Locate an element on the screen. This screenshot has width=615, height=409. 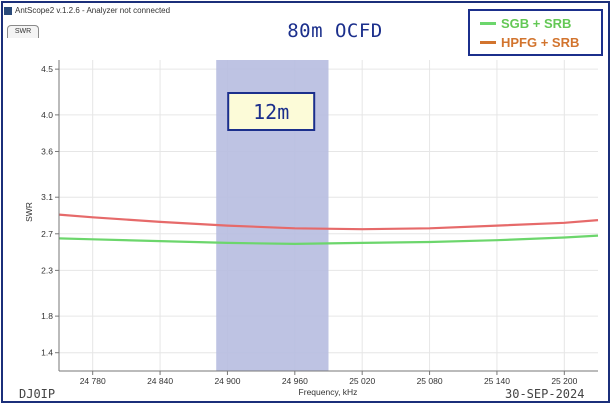
chart-title: 80m OCFD is located at coordinates (335, 31).